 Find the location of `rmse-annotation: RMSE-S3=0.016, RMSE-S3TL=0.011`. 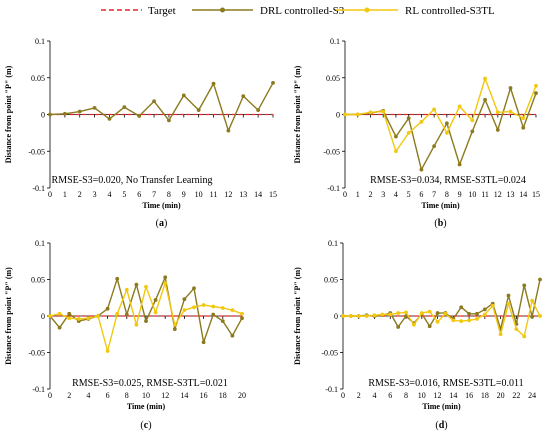

rmse-annotation: RMSE-S3=0.016, RMSE-S3TL=0.011 is located at coordinates (445, 383).